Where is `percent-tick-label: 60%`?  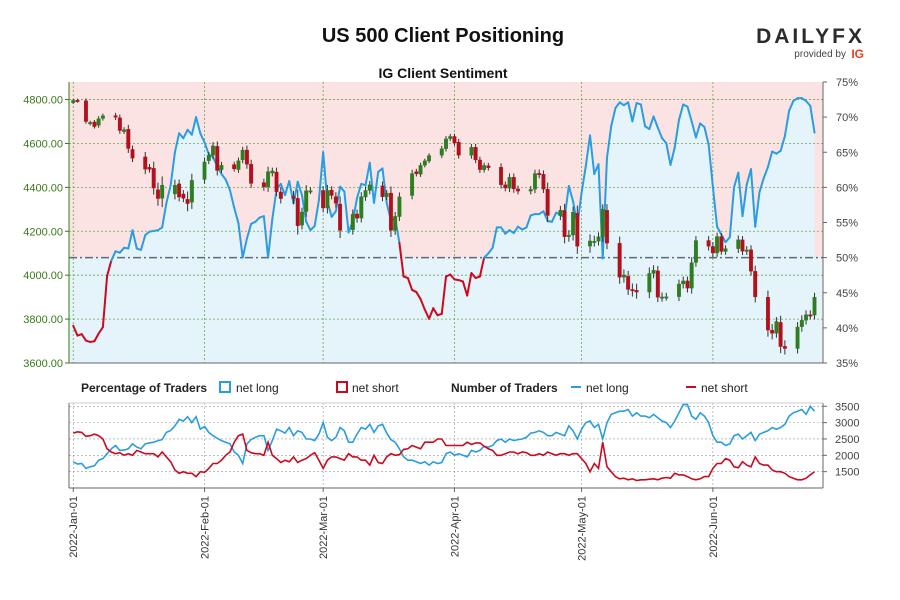 percent-tick-label: 60% is located at coordinates (847, 188).